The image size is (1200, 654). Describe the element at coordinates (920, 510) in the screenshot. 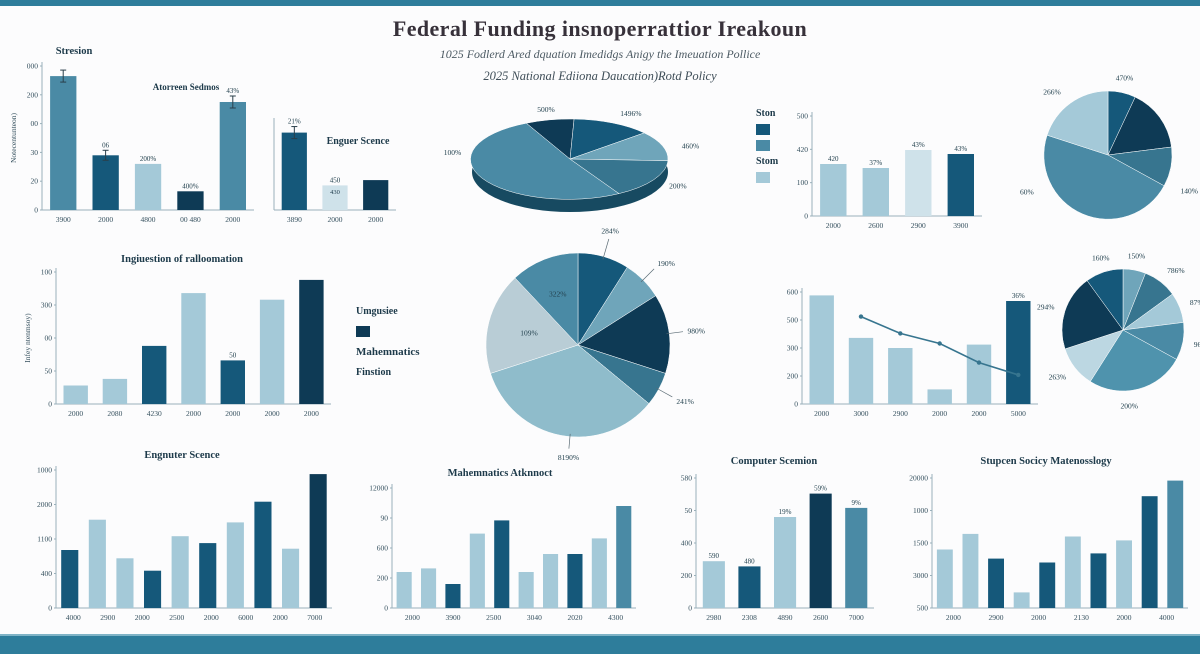

I see `svg-text: 1000` at that location.